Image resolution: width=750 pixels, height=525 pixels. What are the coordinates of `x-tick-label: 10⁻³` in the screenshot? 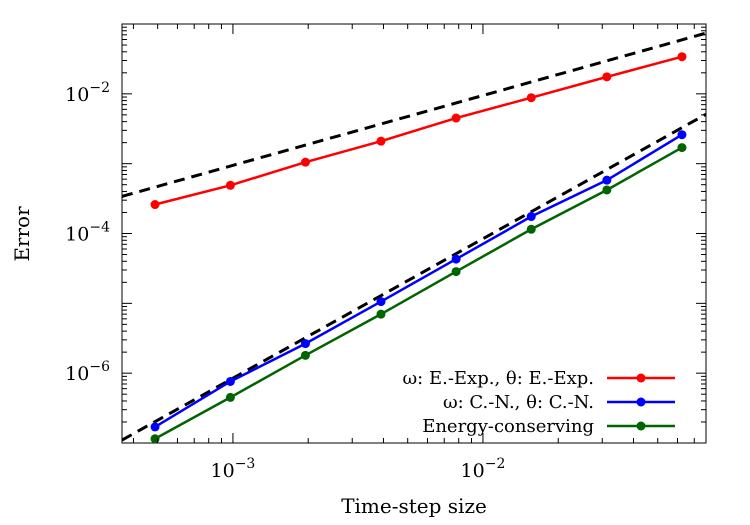 It's located at (233, 469).